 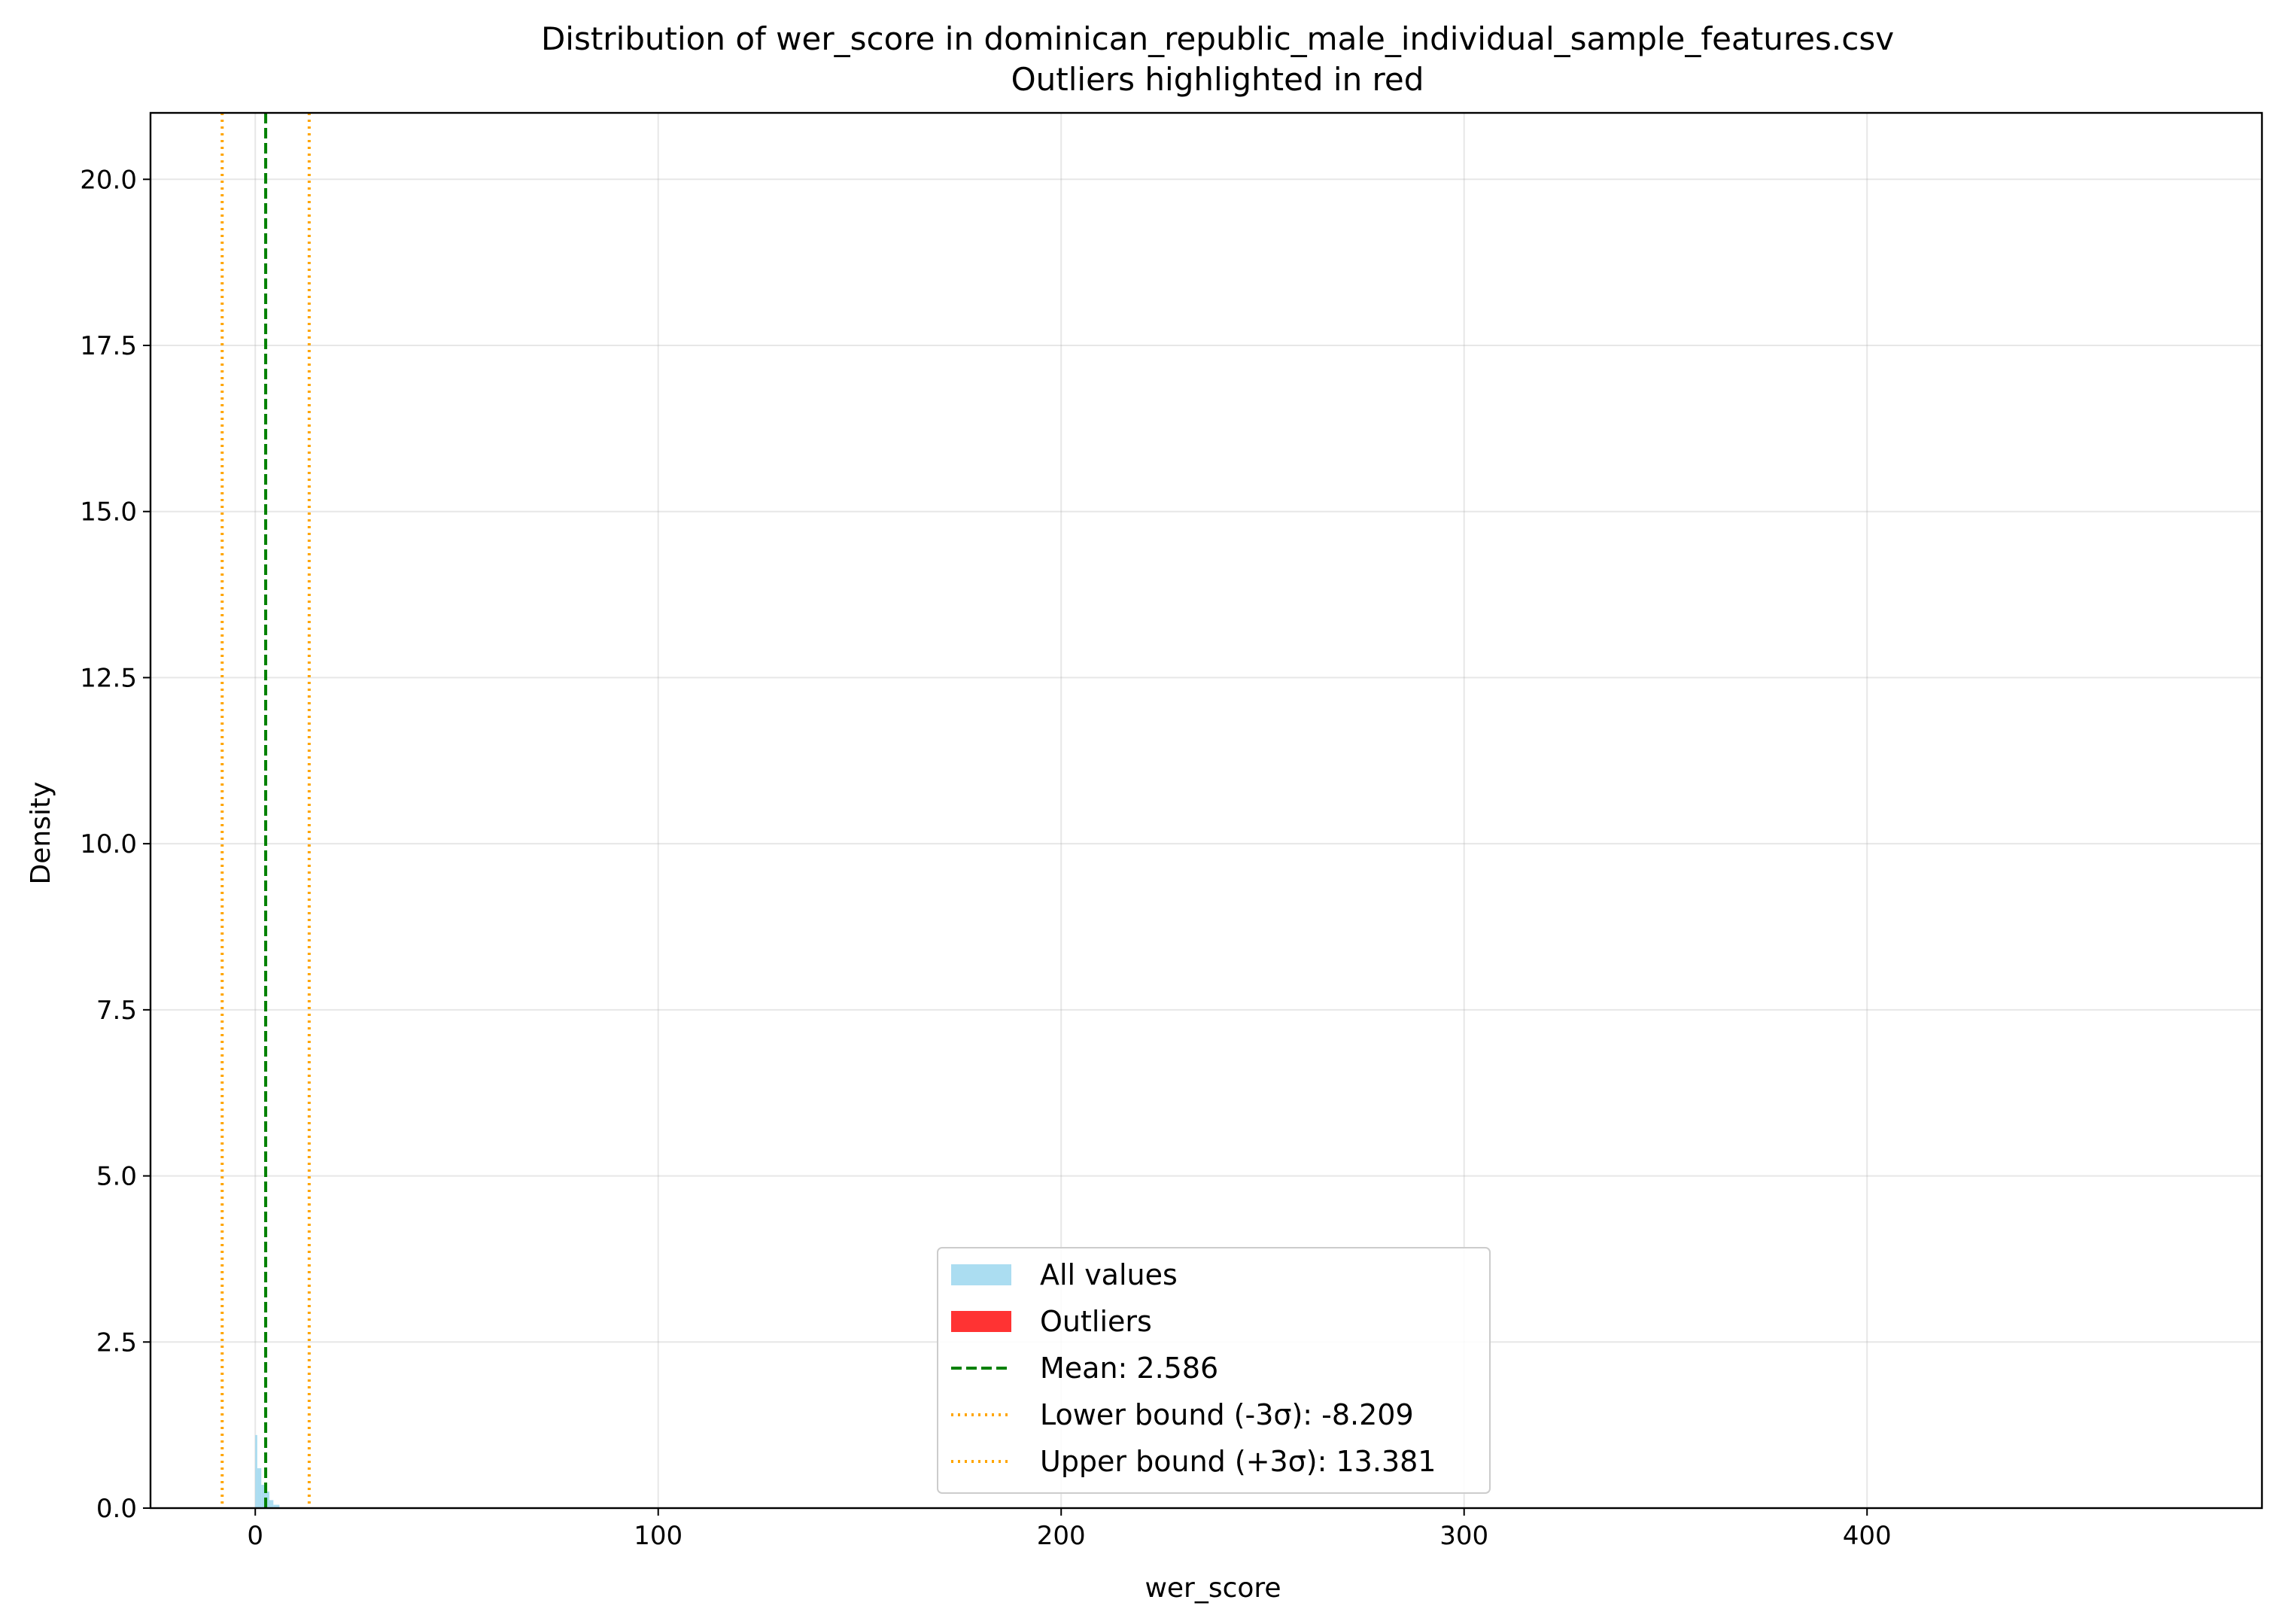 What do you see at coordinates (1109, 1274) in the screenshot?
I see `legend-label: All values` at bounding box center [1109, 1274].